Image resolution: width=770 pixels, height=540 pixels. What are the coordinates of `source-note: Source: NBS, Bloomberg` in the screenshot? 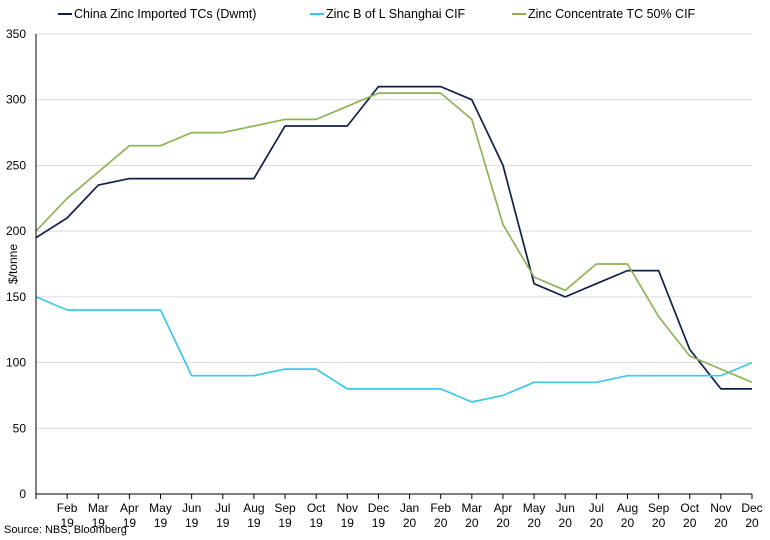 It's located at (65, 530).